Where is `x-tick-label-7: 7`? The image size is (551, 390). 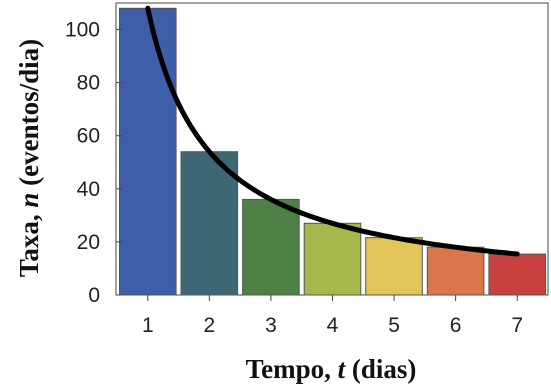 x-tick-label-7: 7 is located at coordinates (517, 325).